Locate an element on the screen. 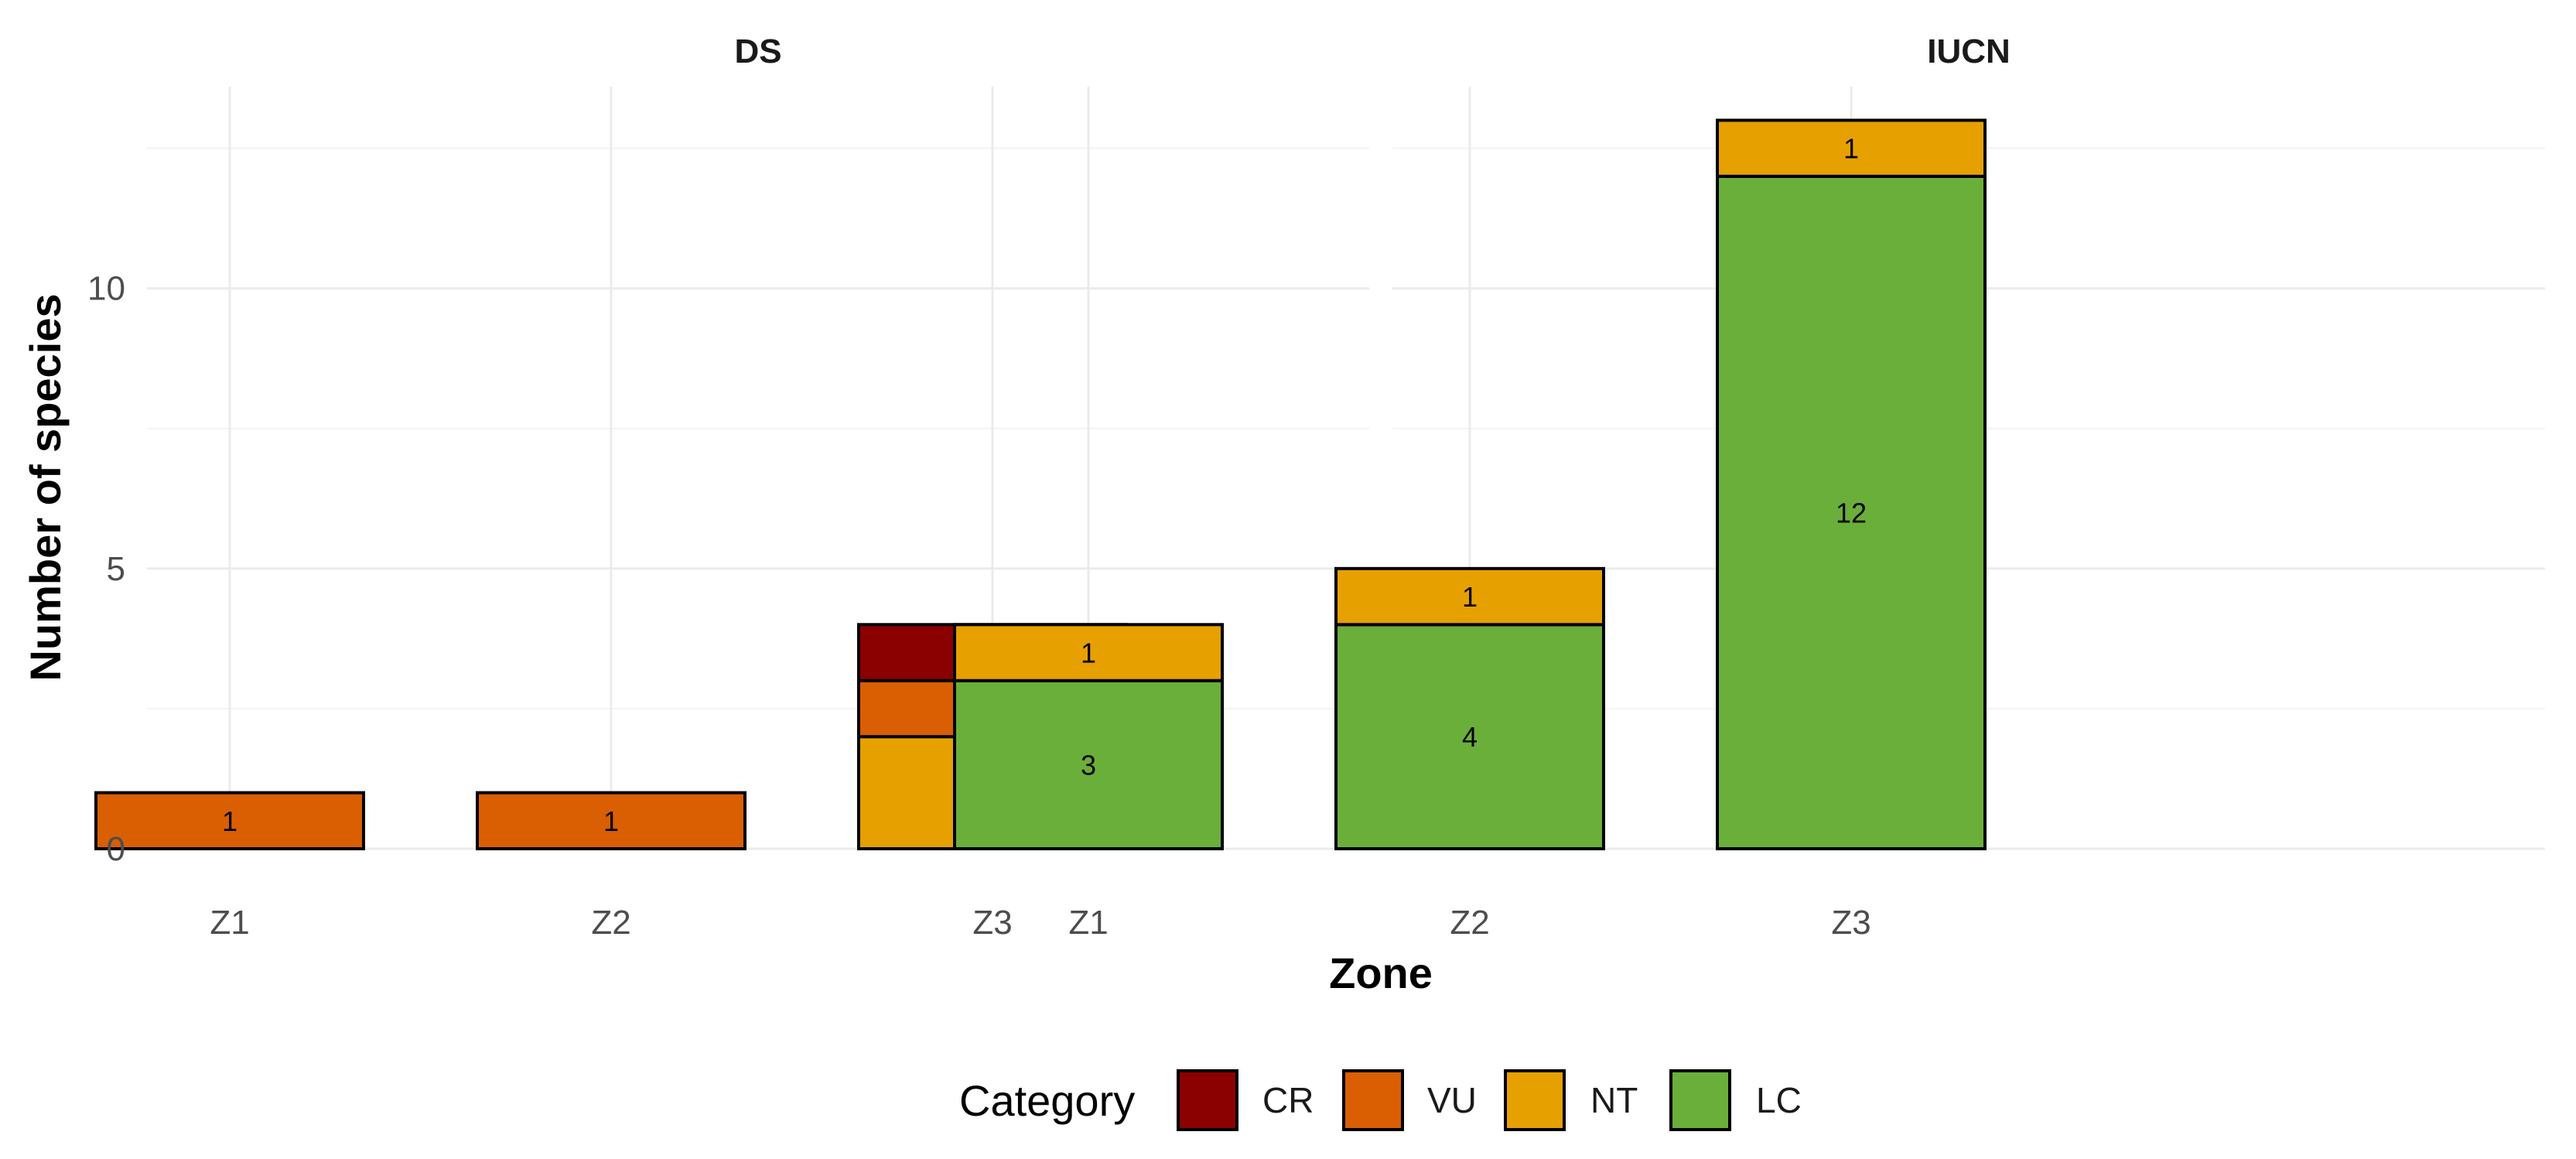  facet-title: DS is located at coordinates (757, 51).